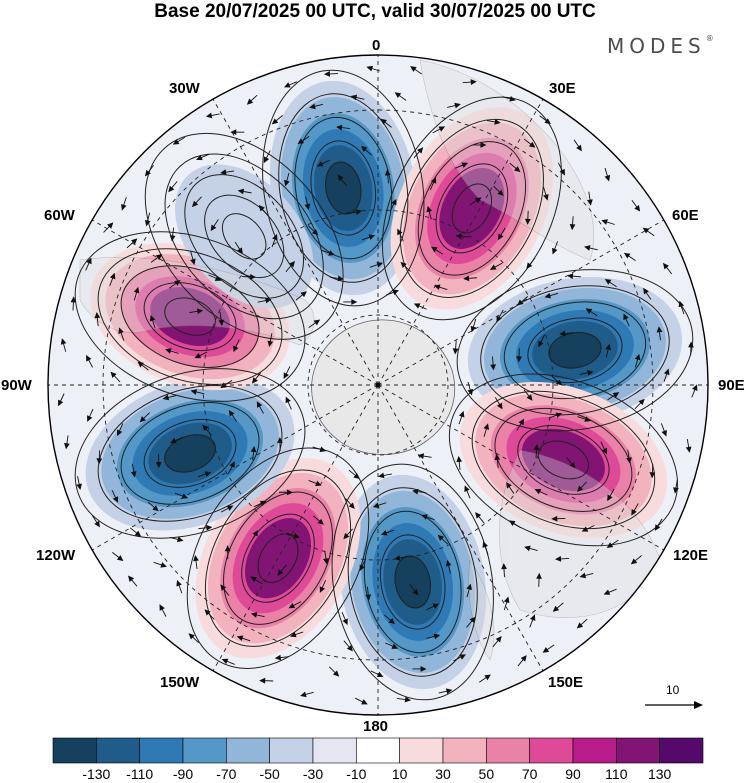 The height and width of the screenshot is (783, 750). I want to click on colorbar-label-11: 90, so click(573, 774).